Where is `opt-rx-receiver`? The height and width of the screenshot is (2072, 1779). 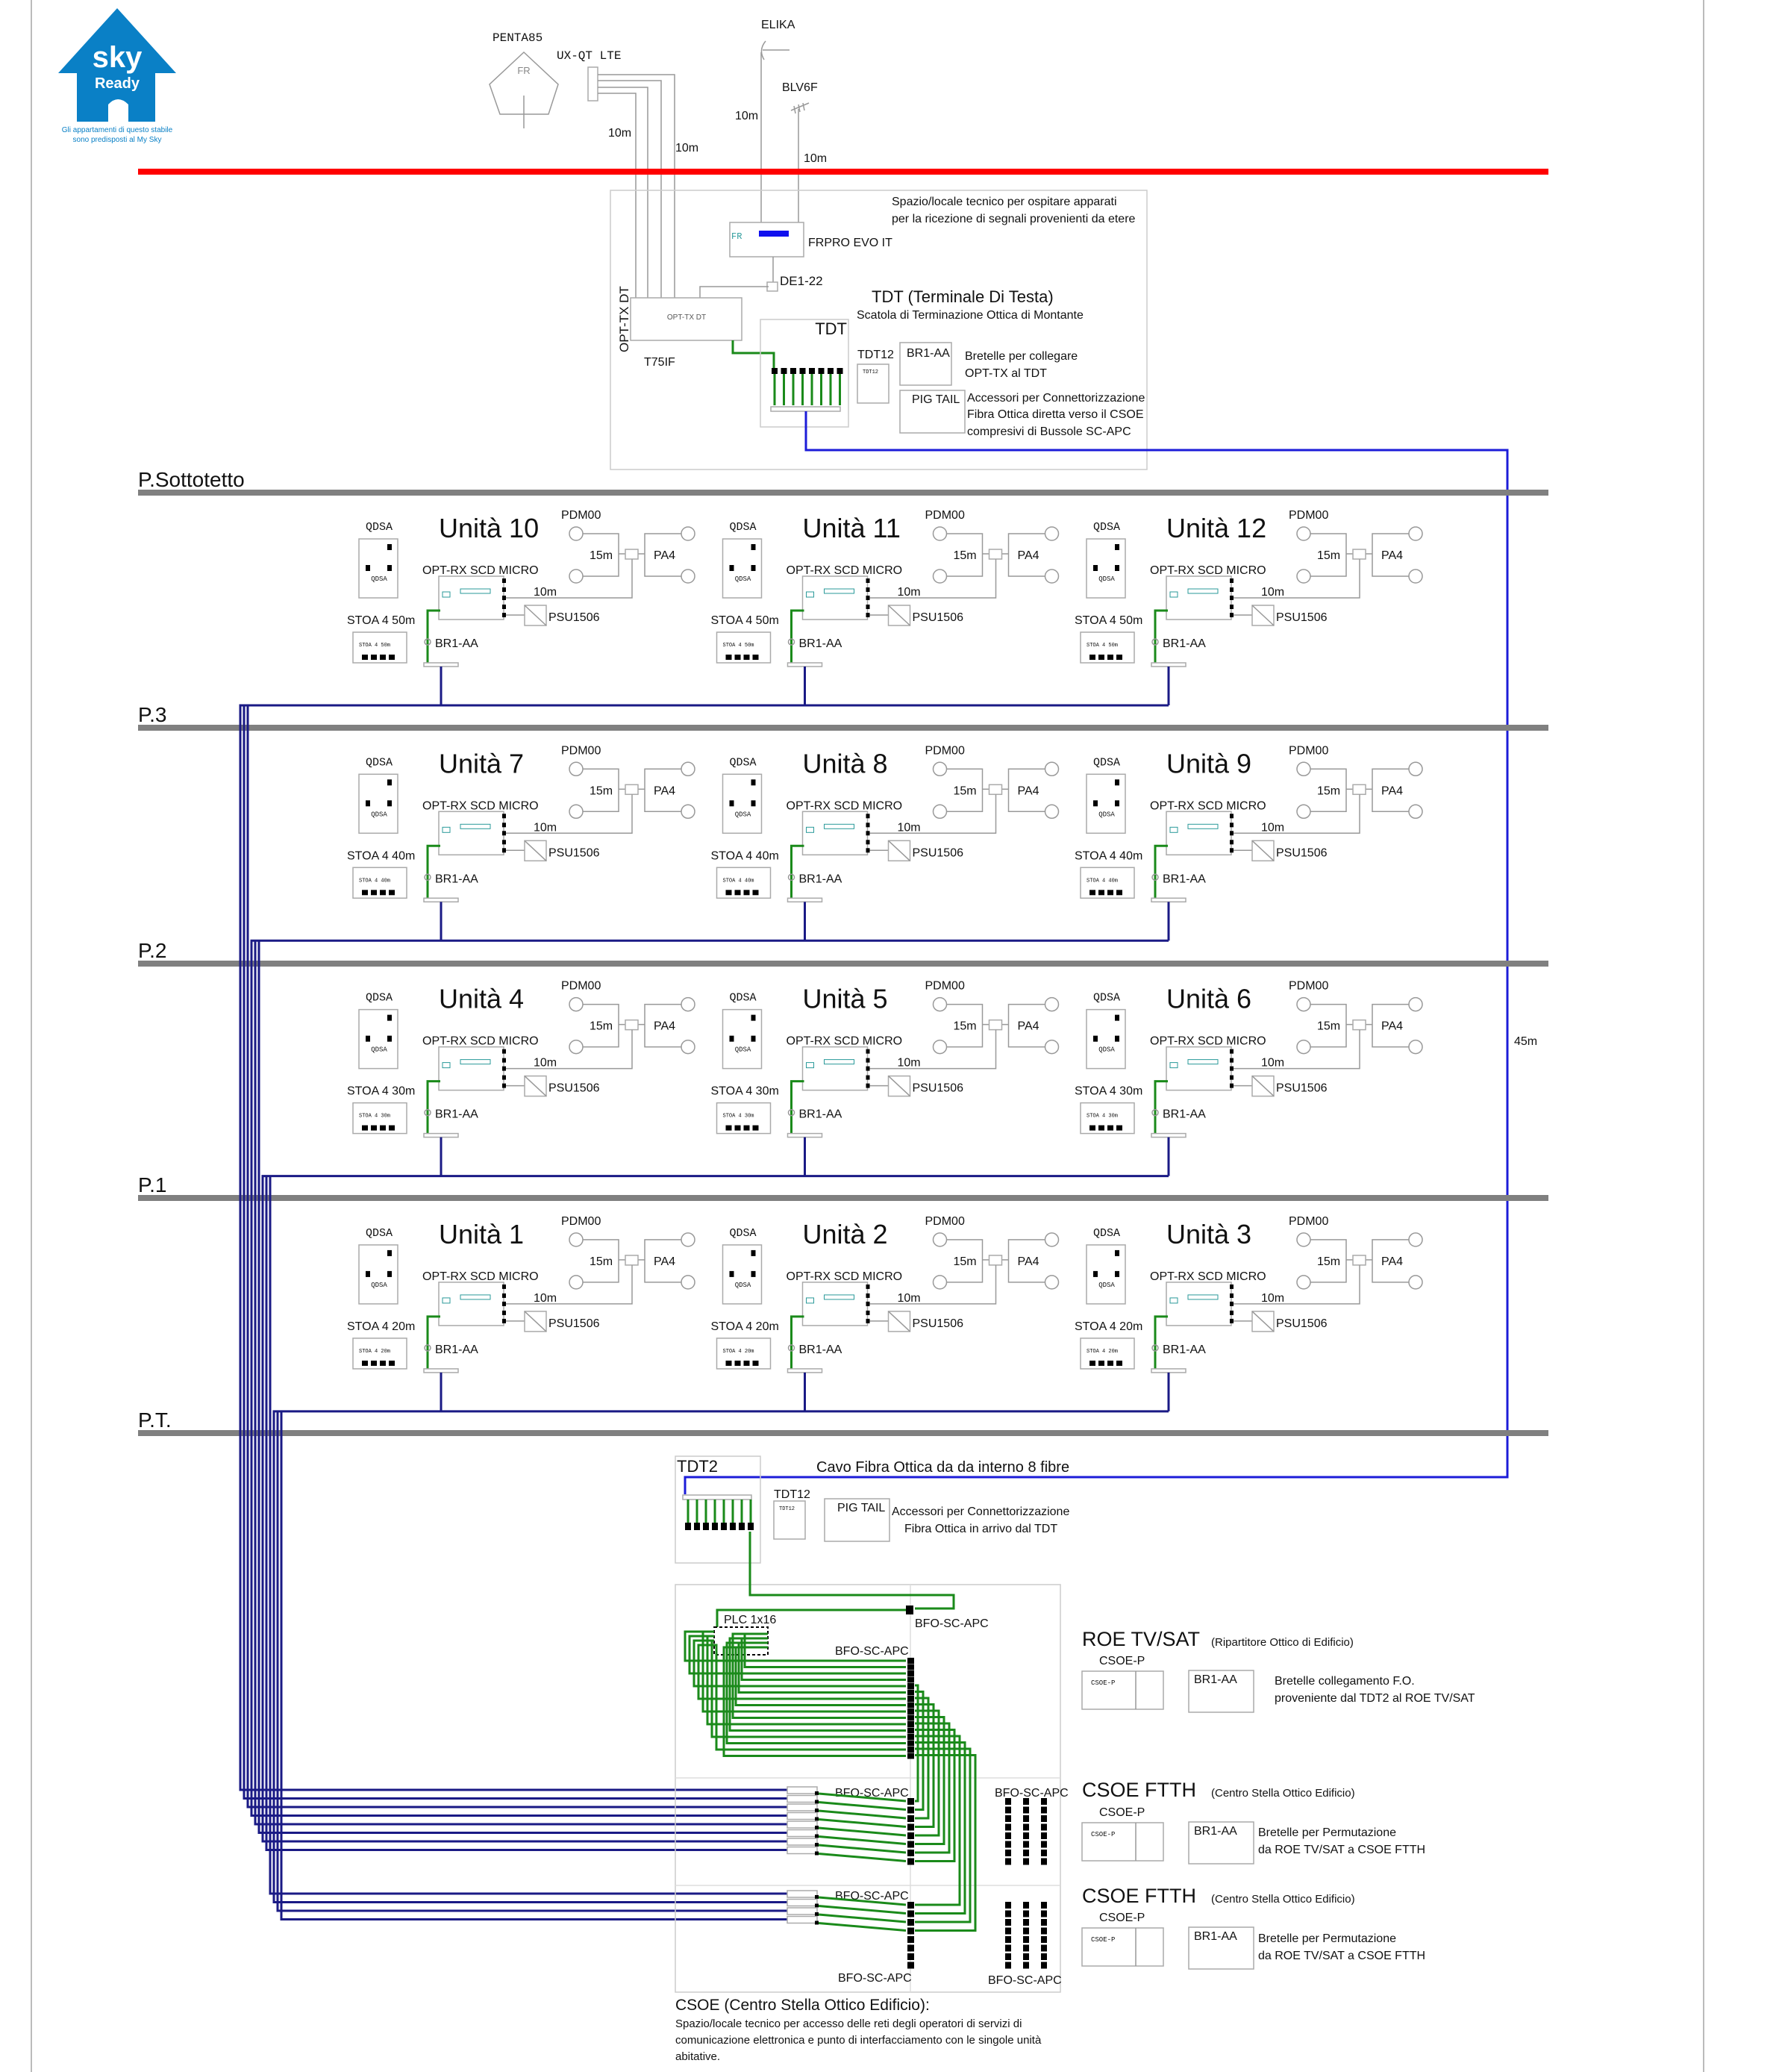 opt-rx-receiver is located at coordinates (1199, 597).